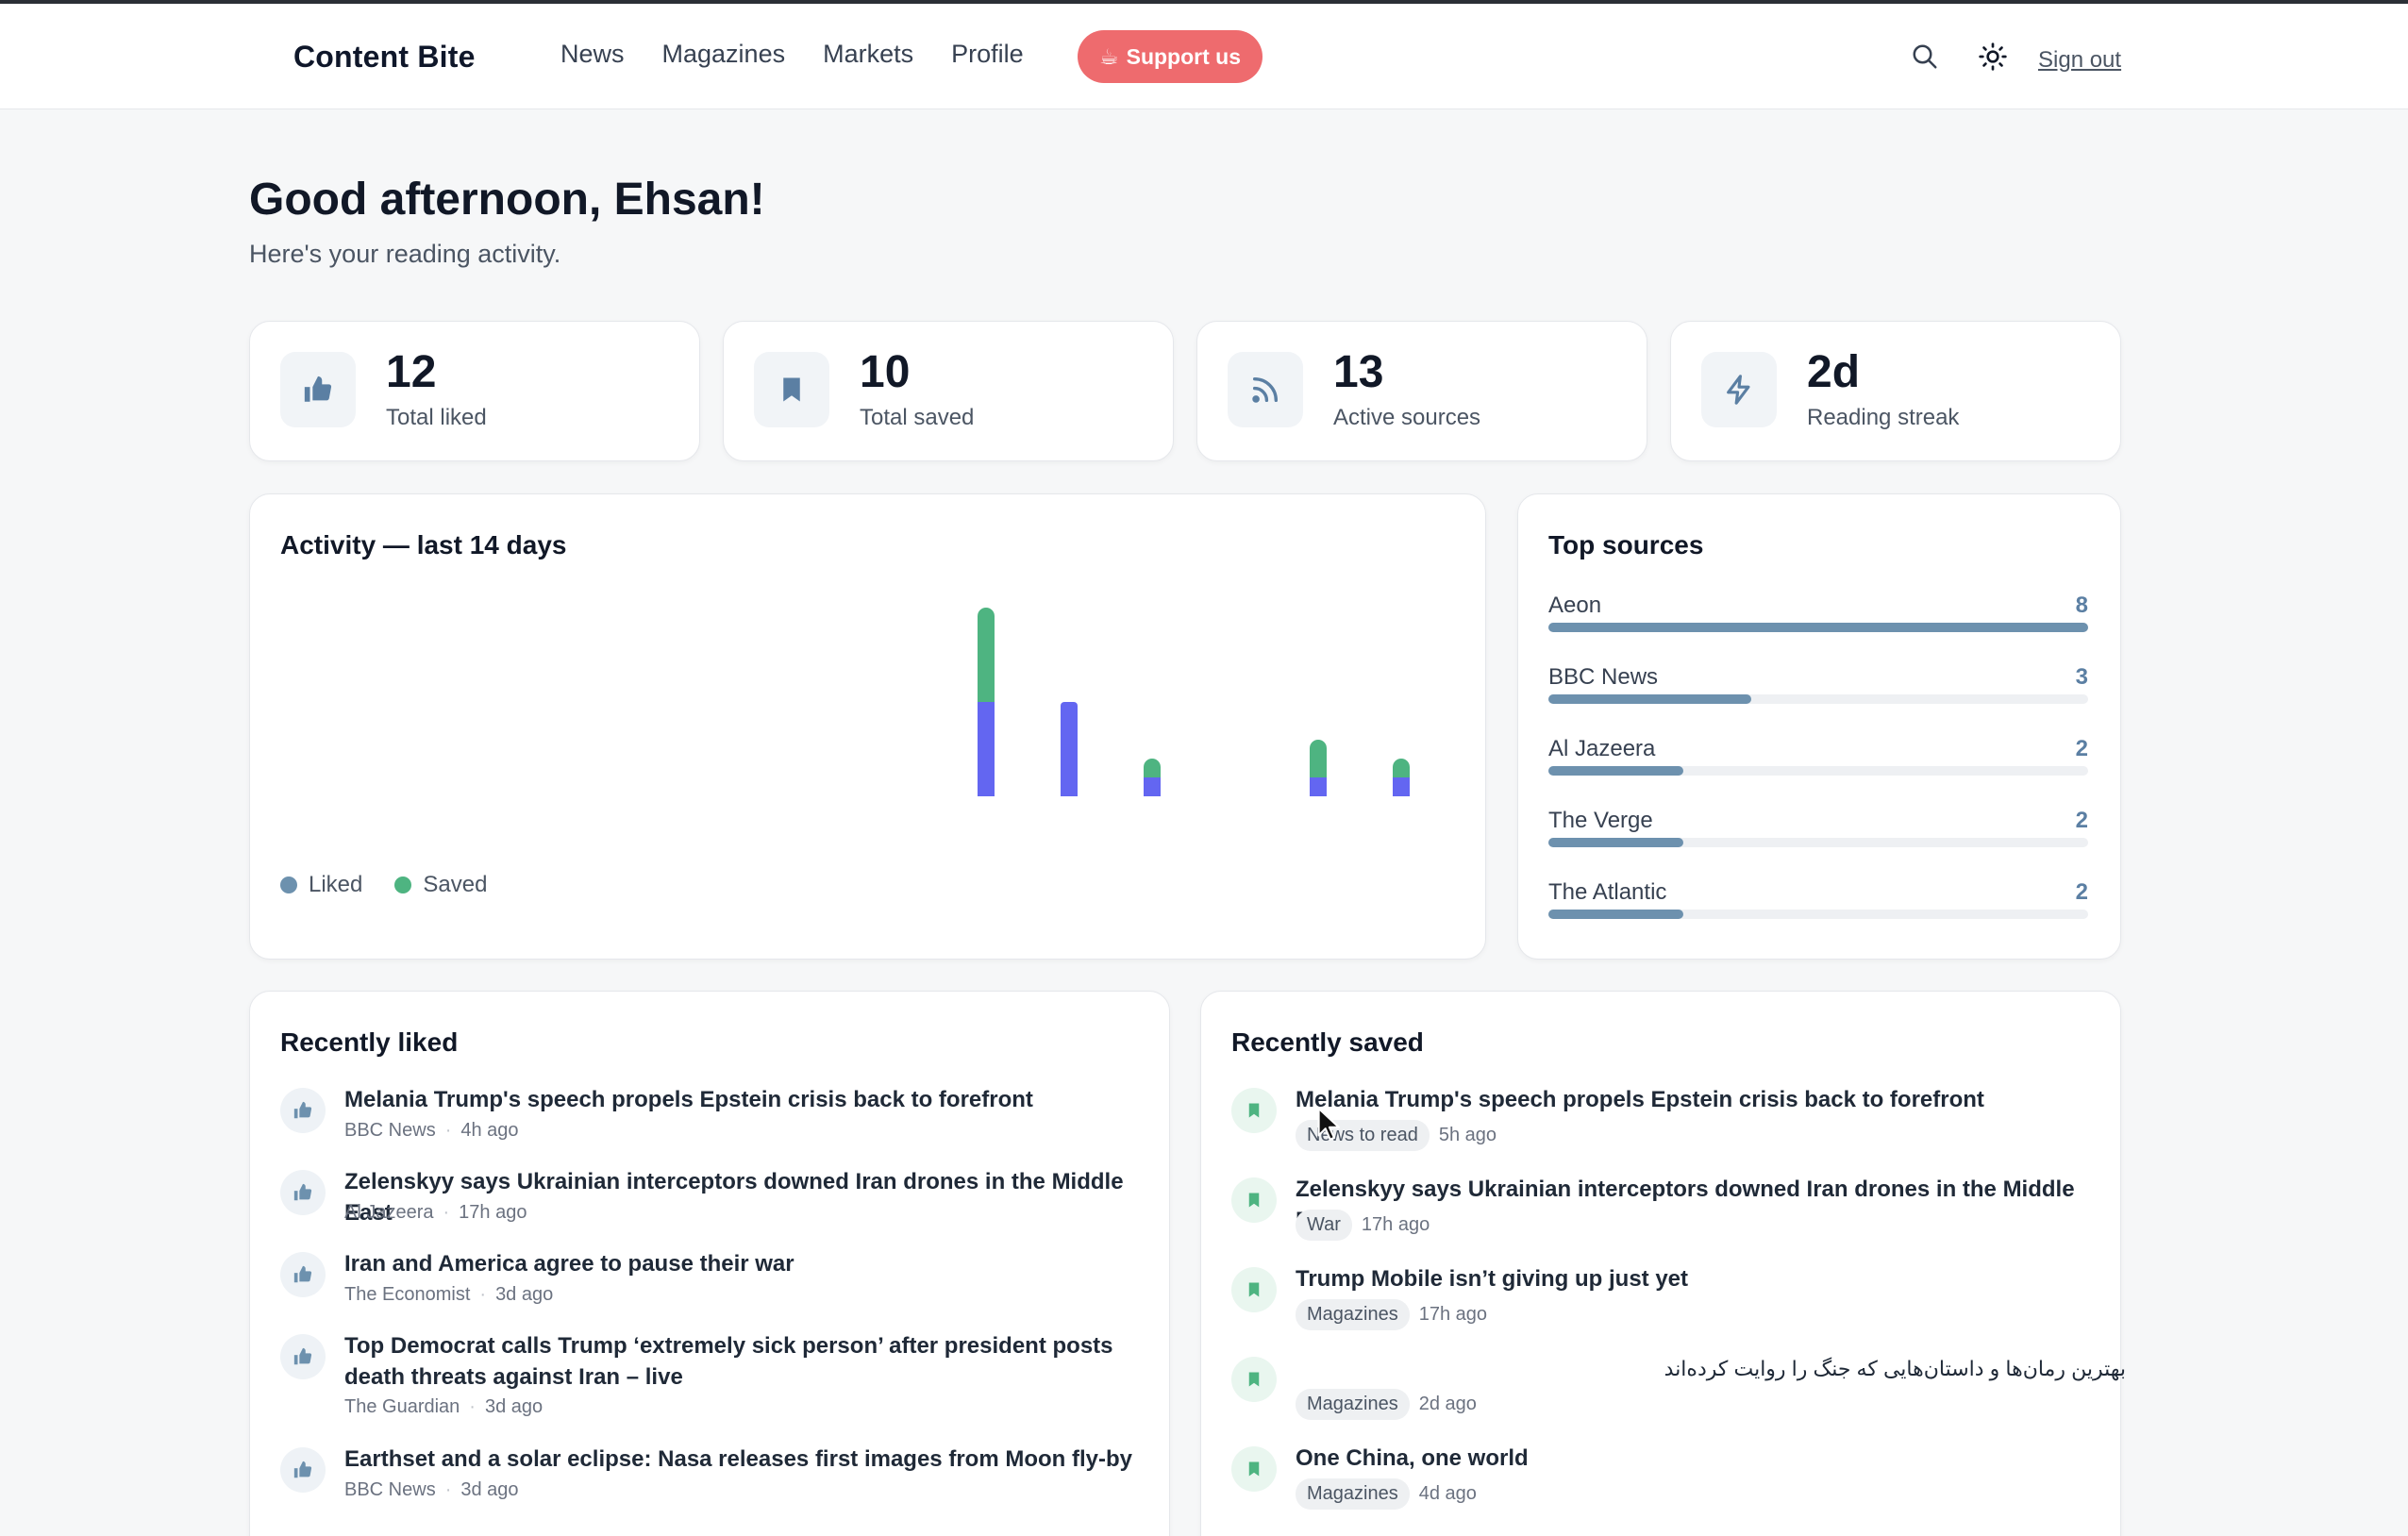 This screenshot has width=2408, height=1536. What do you see at coordinates (1421, 391) in the screenshot?
I see `stat-card-sources: 13 Active sources` at bounding box center [1421, 391].